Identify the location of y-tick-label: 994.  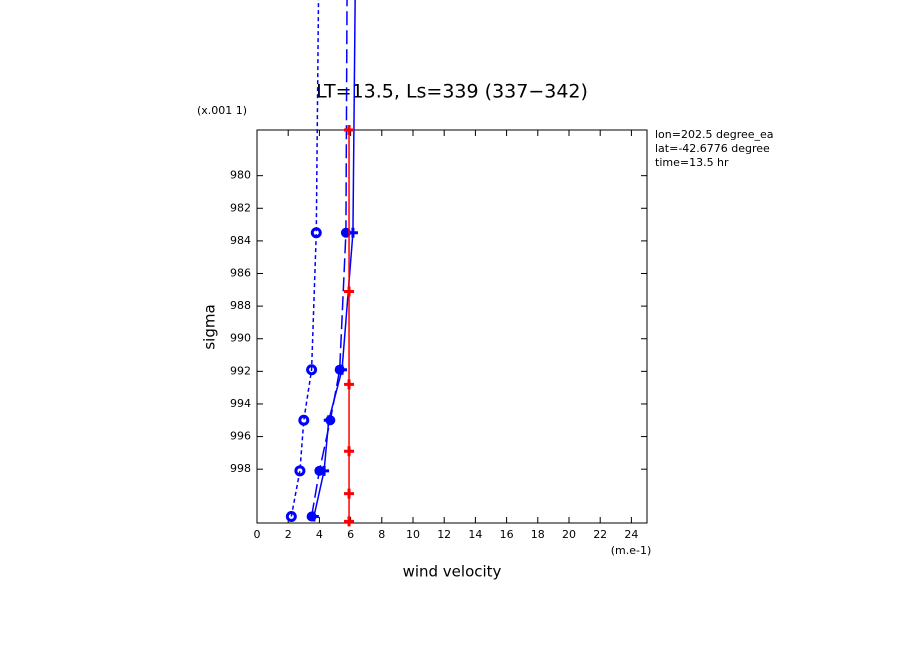
(240, 403).